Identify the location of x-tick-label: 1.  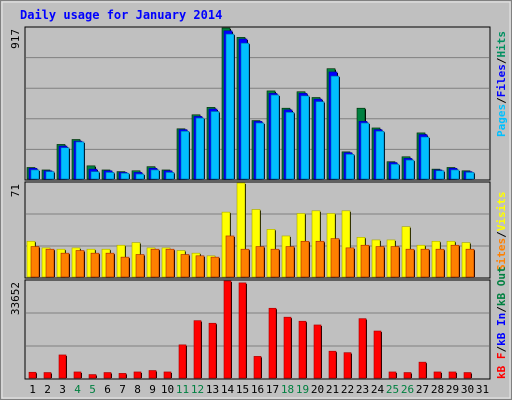
(32, 389).